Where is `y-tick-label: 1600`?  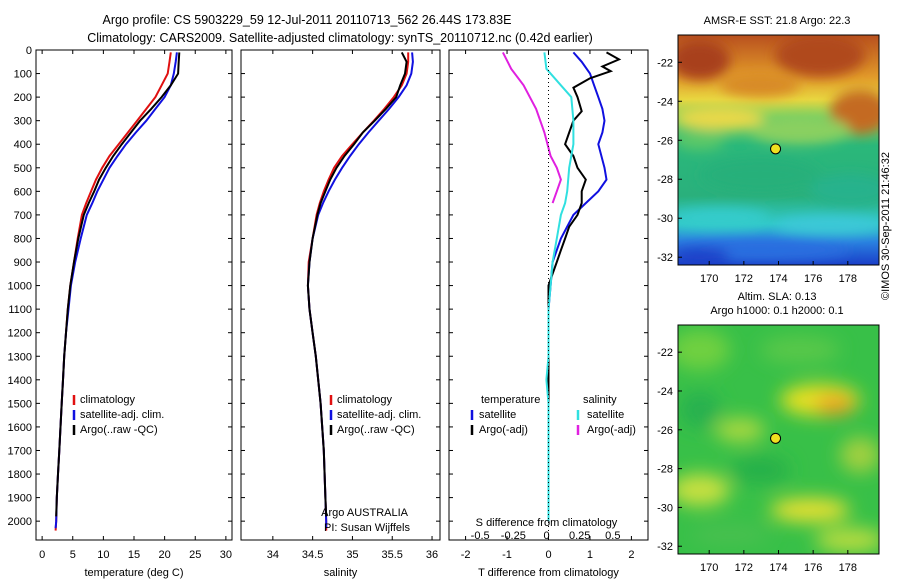
y-tick-label: 1600 is located at coordinates (20, 428).